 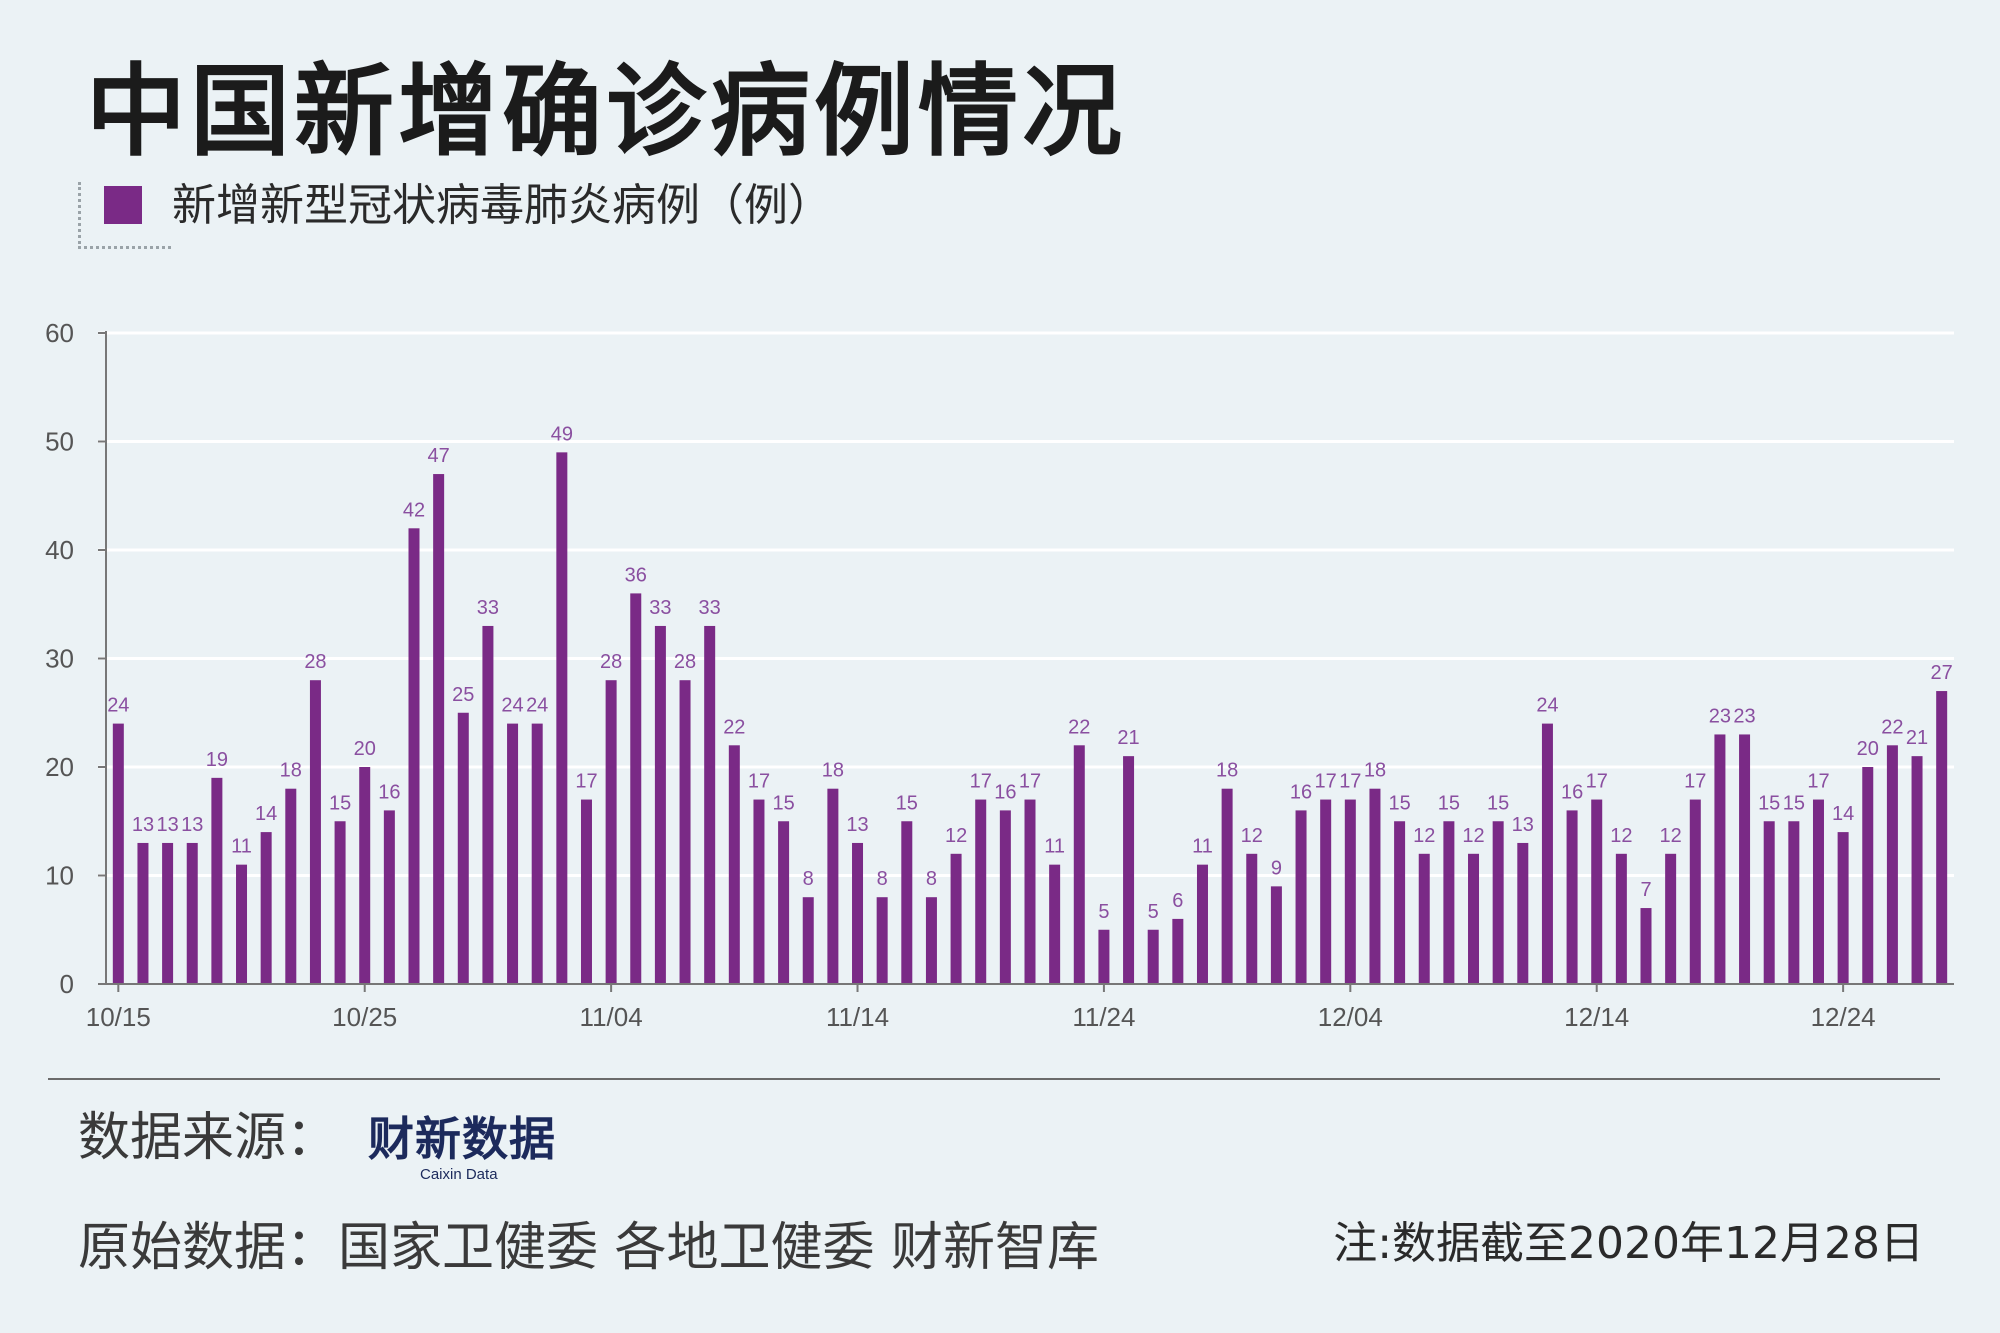 What do you see at coordinates (1449, 803) in the screenshot?
I see `value-label-54: 15` at bounding box center [1449, 803].